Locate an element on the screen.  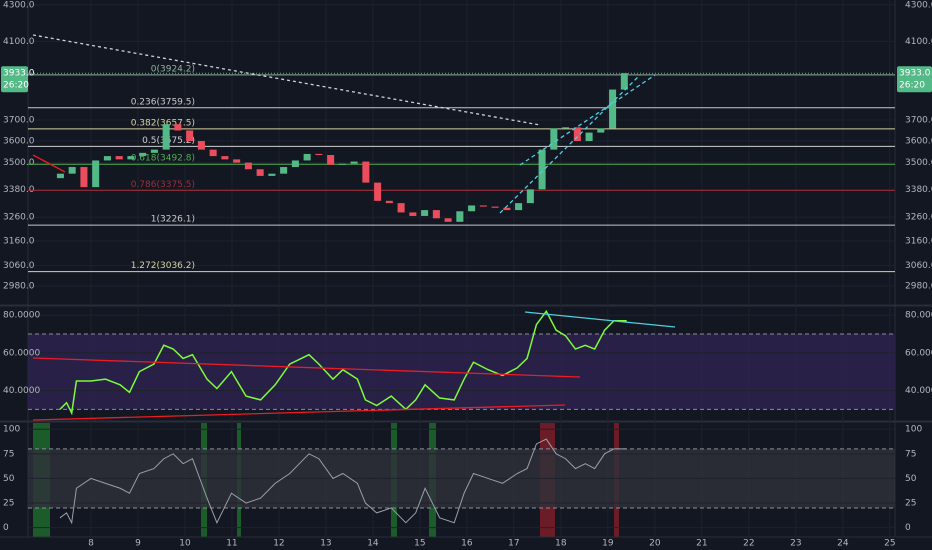
x-tick-label: 10 is located at coordinates (185, 544).